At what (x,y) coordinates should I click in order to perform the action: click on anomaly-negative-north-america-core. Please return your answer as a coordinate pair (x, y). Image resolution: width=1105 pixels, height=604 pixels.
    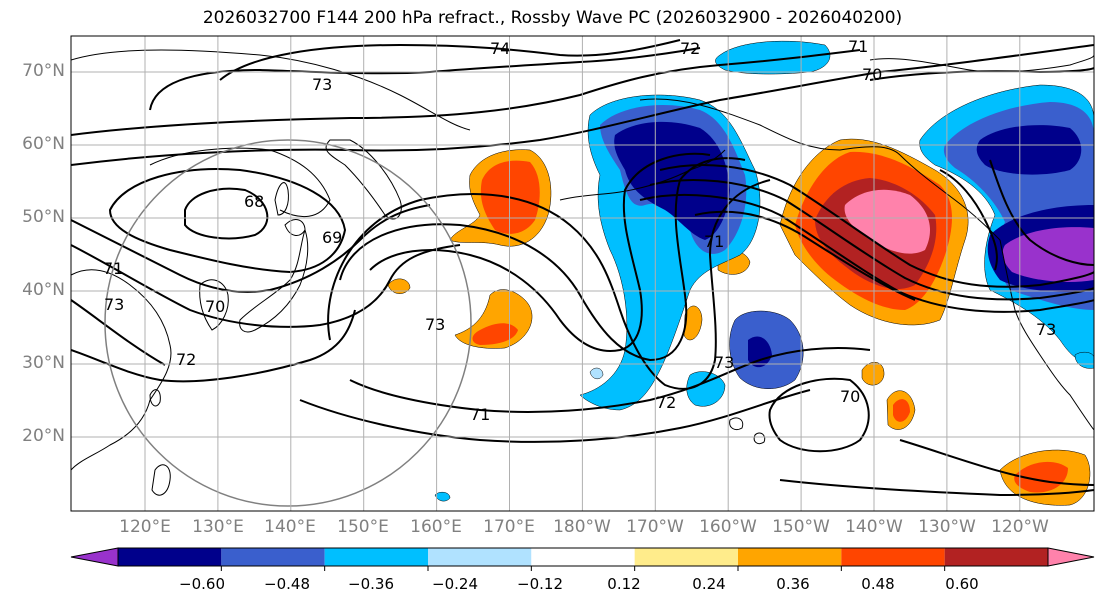
    Looking at the image, I should click on (1029, 150).